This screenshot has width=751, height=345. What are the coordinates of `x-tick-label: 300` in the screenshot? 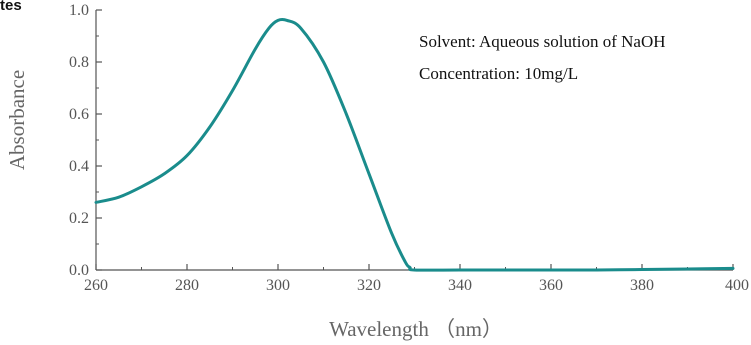 It's located at (278, 285).